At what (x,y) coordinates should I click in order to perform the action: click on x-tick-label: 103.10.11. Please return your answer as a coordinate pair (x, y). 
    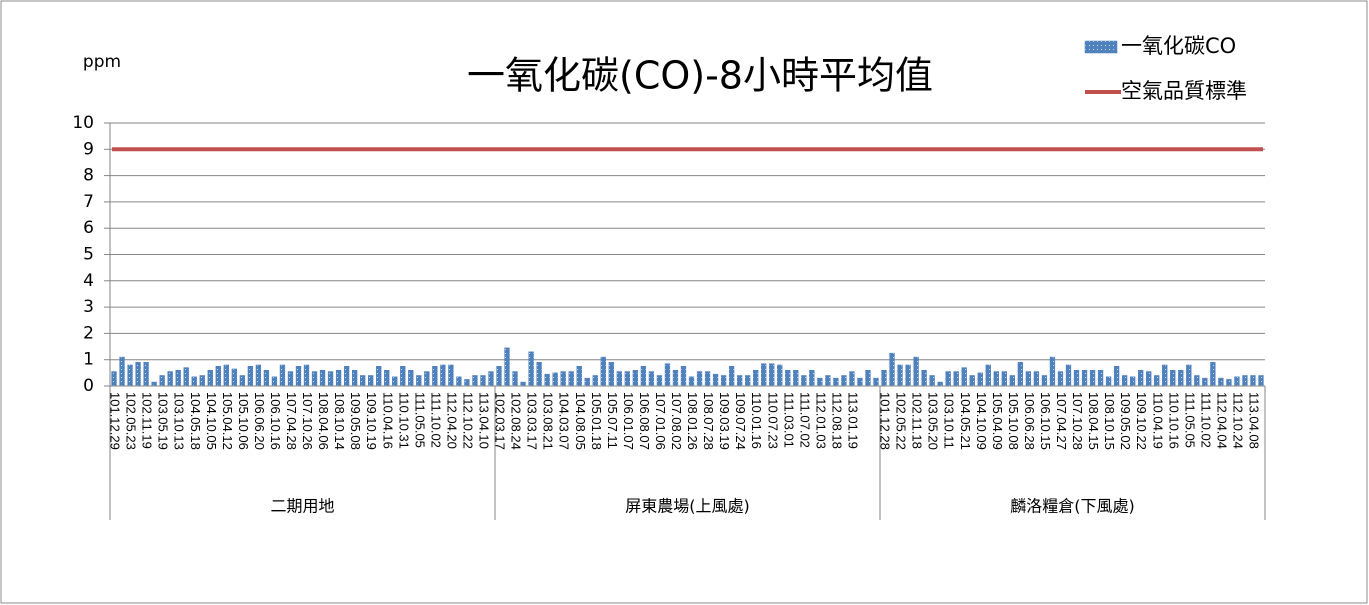
    Looking at the image, I should click on (949, 420).